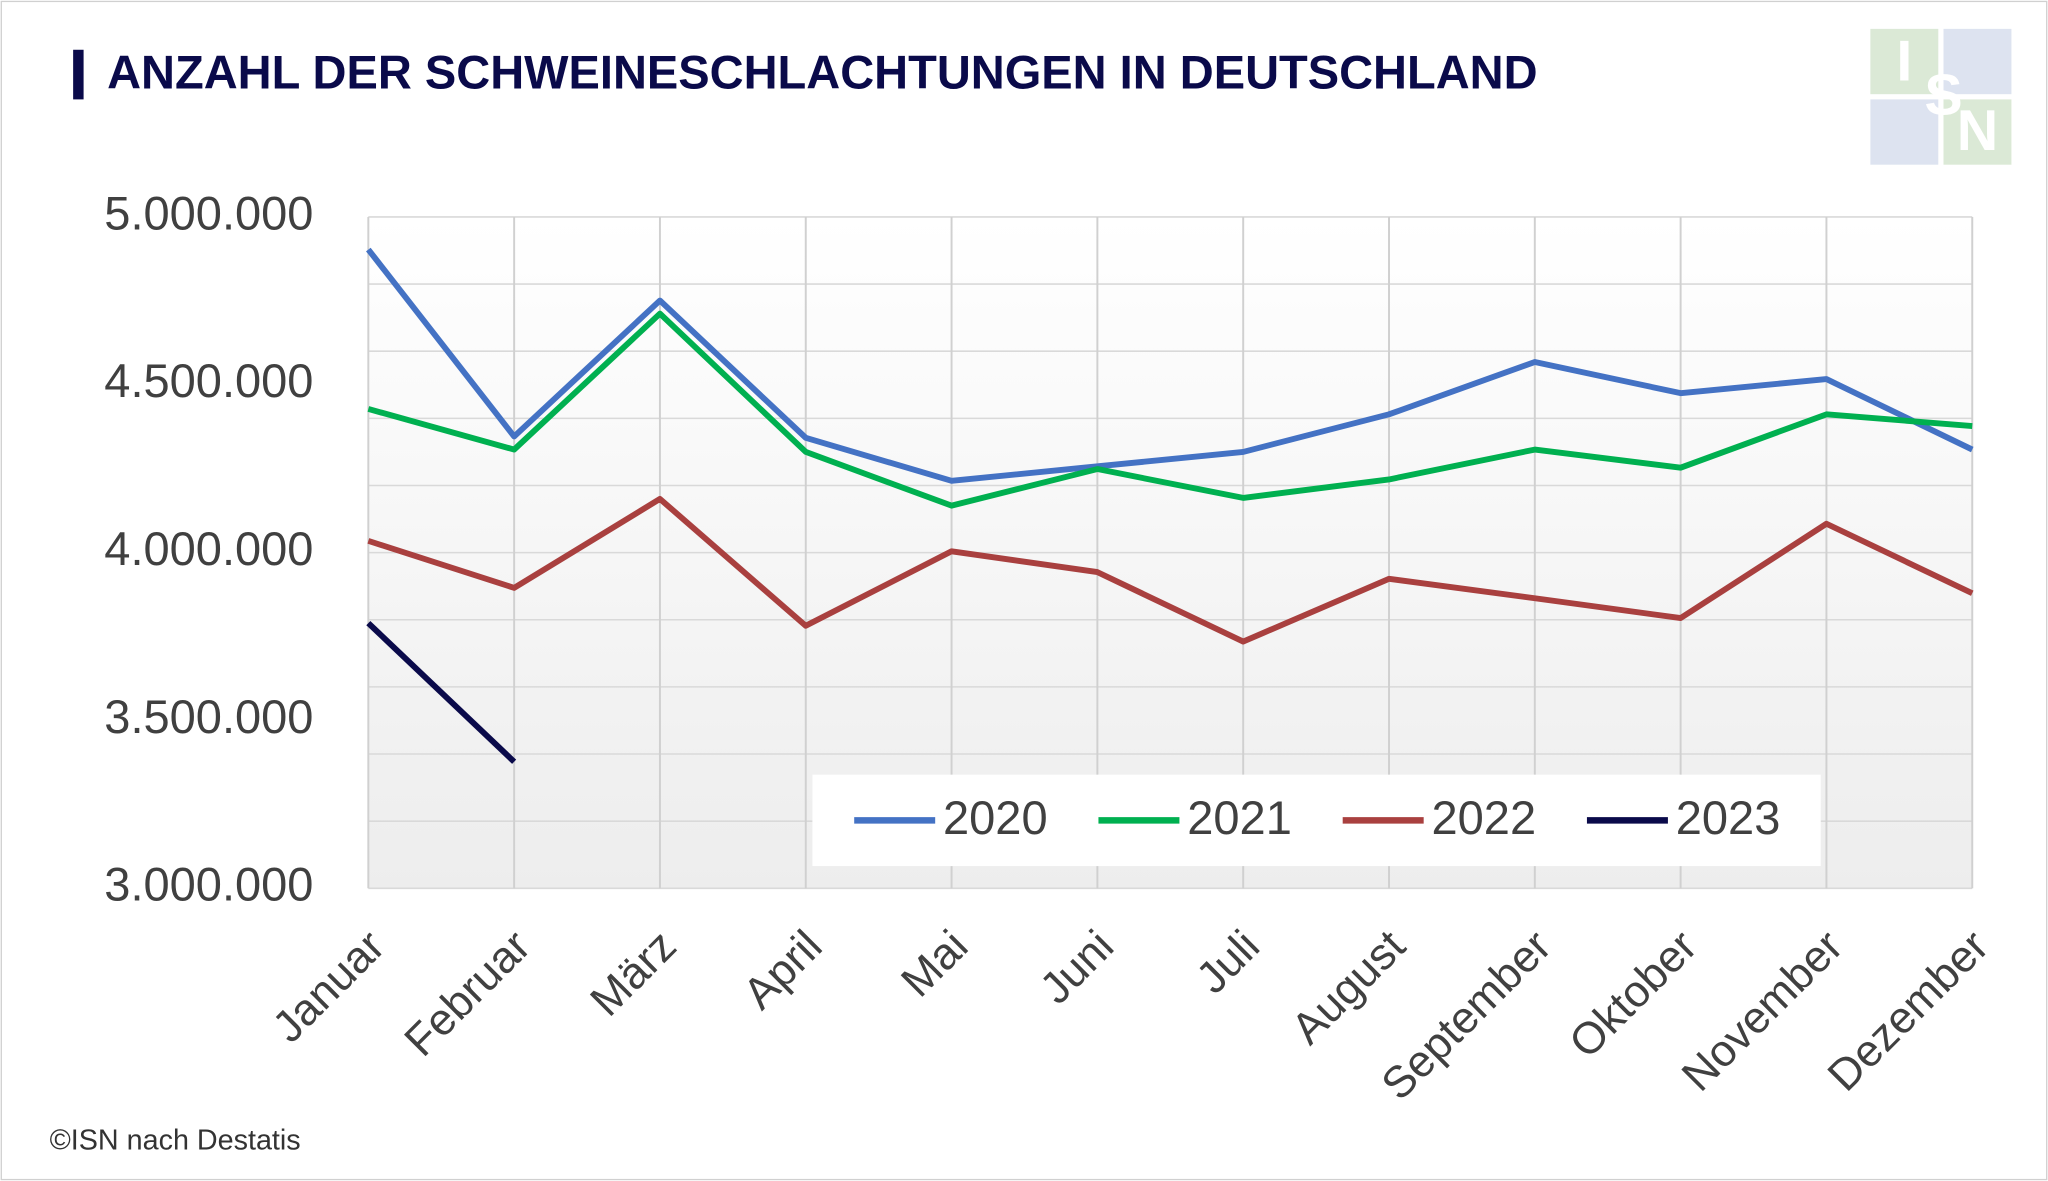 The image size is (2048, 1181). What do you see at coordinates (1484, 817) in the screenshot?
I see `legend-label: 2022` at bounding box center [1484, 817].